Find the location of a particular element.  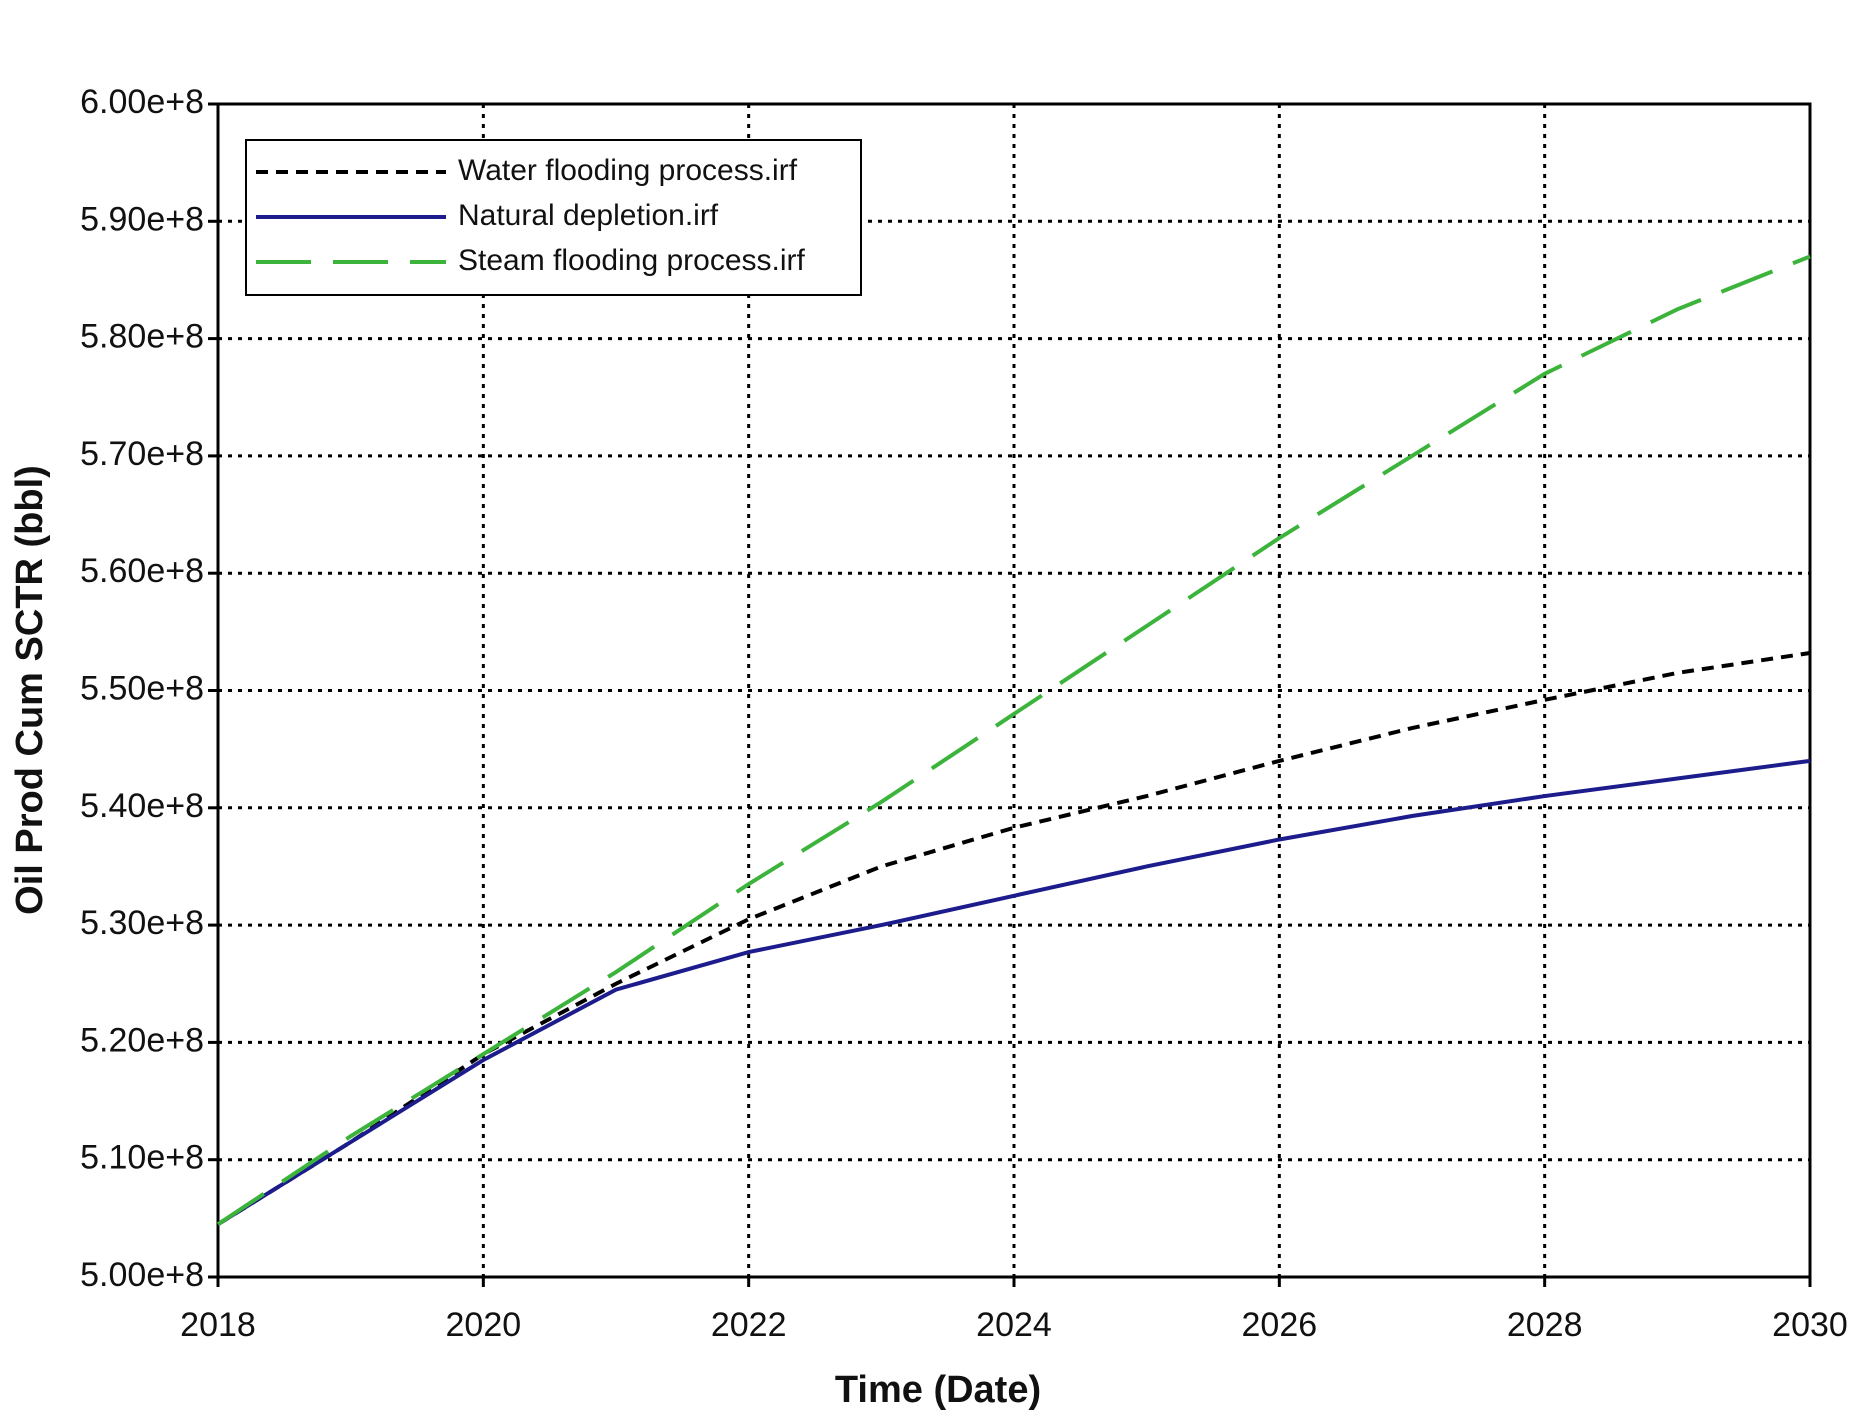

y-axis-label: Oil Prod Cum SCTR (bbl) is located at coordinates (30, 690).